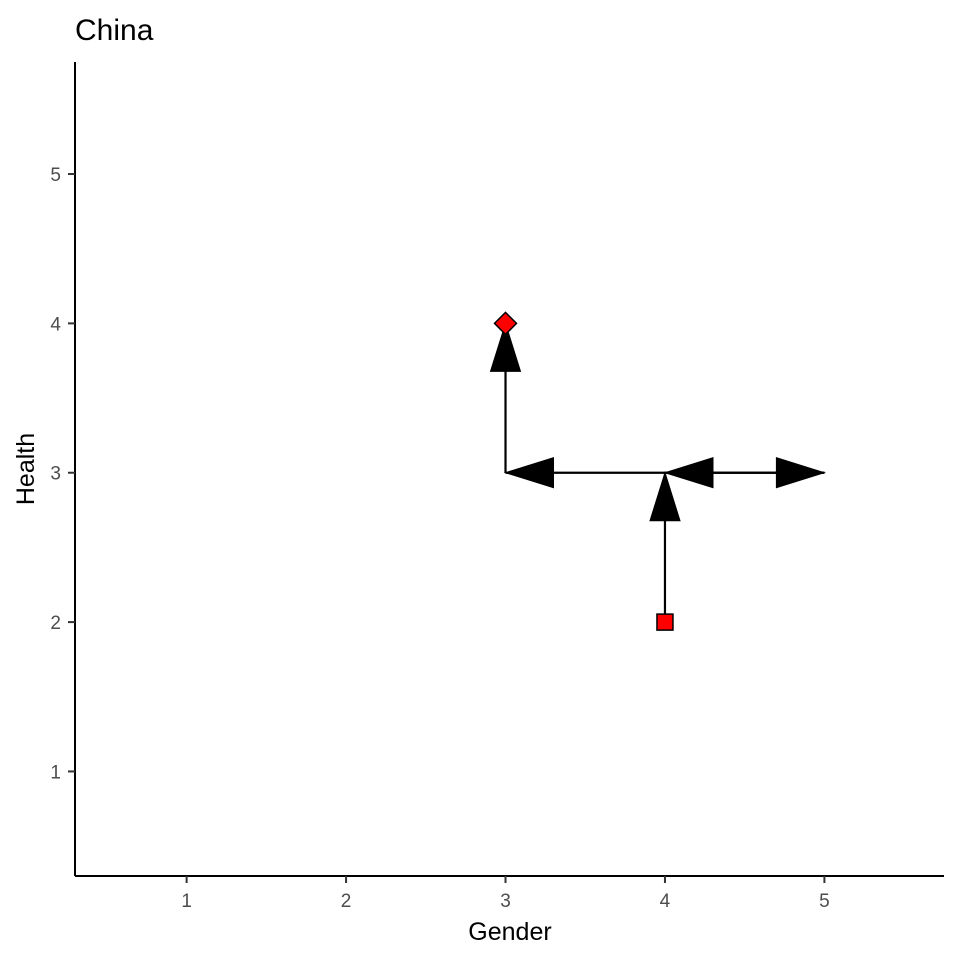  Describe the element at coordinates (26, 469) in the screenshot. I see `y-axis-title: Health` at that location.